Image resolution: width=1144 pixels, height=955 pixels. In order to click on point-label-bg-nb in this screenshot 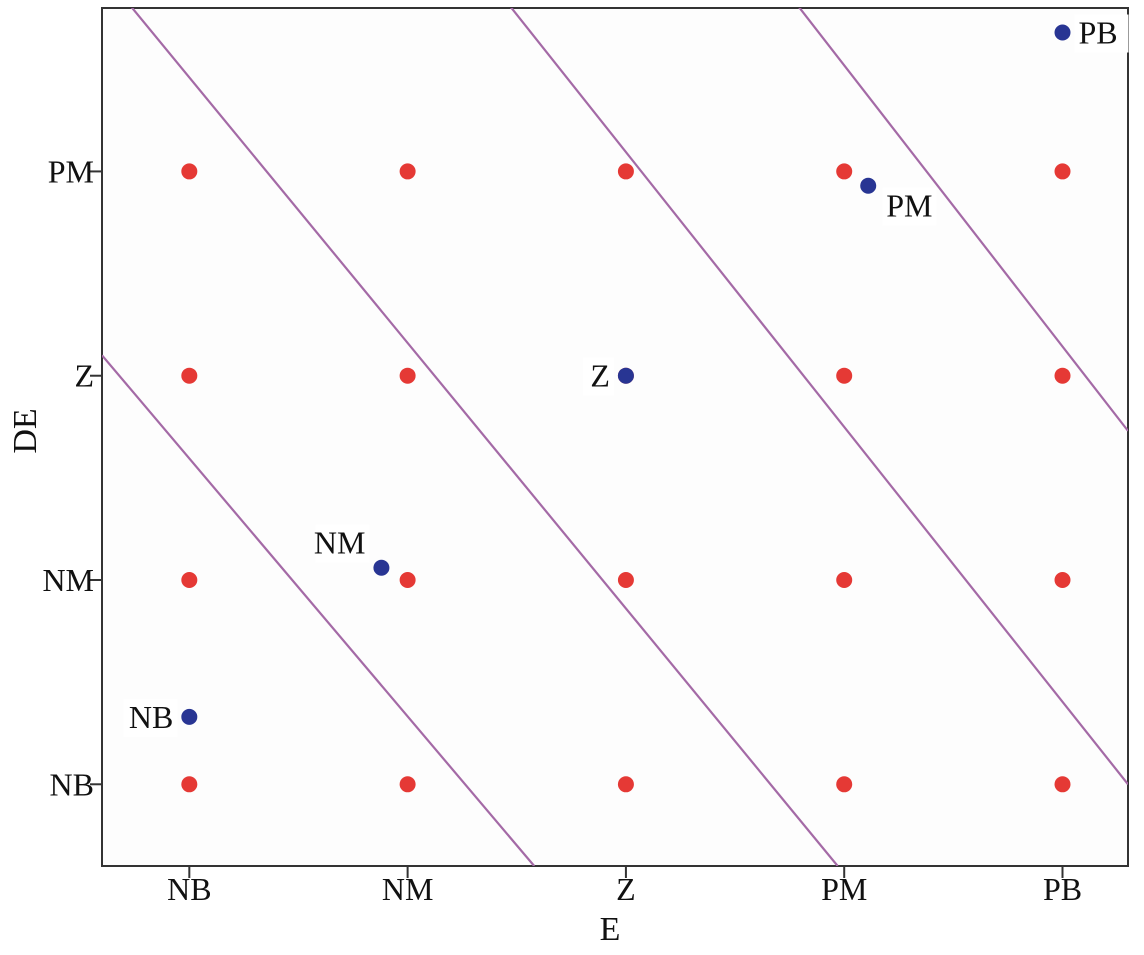, I will do `click(150, 717)`.